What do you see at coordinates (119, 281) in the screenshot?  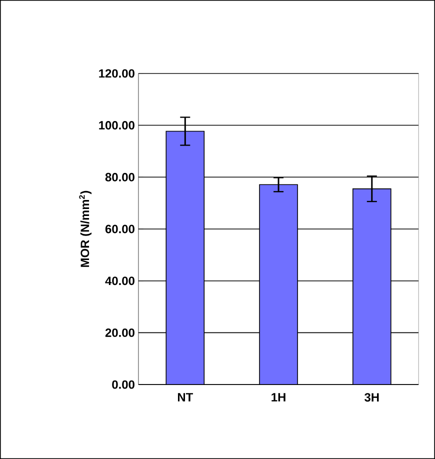 I see `y-tick-label: 40.00` at bounding box center [119, 281].